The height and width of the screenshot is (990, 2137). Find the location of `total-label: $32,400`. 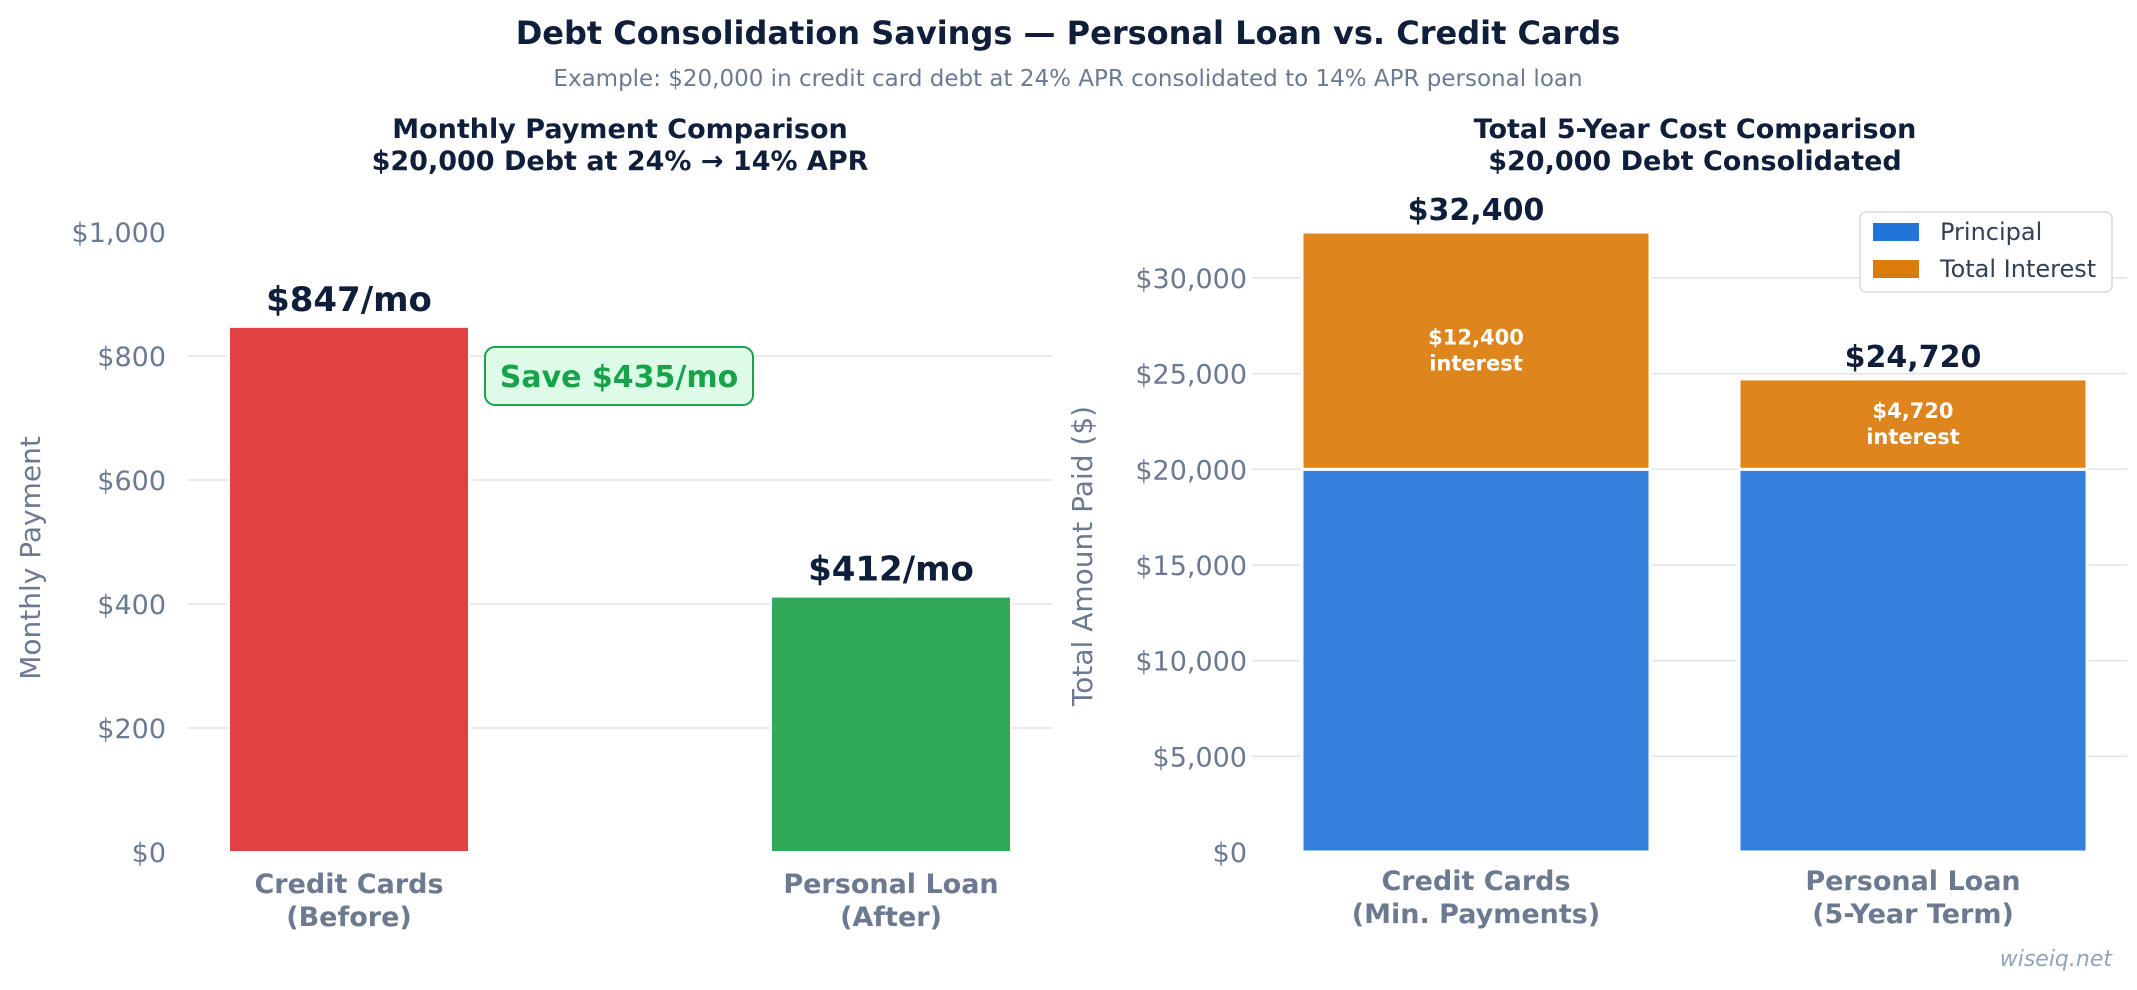

total-label: $32,400 is located at coordinates (1476, 210).